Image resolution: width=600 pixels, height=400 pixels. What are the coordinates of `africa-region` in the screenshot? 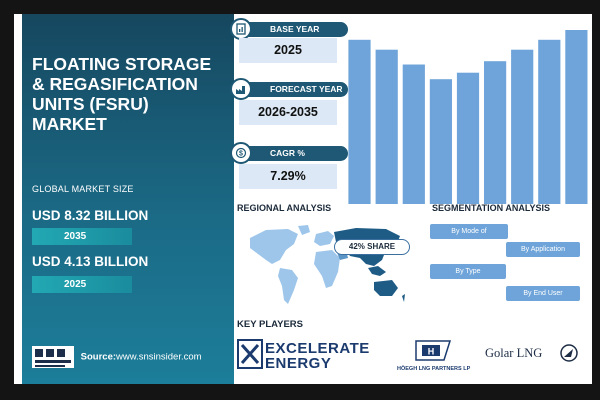 It's located at (327, 269).